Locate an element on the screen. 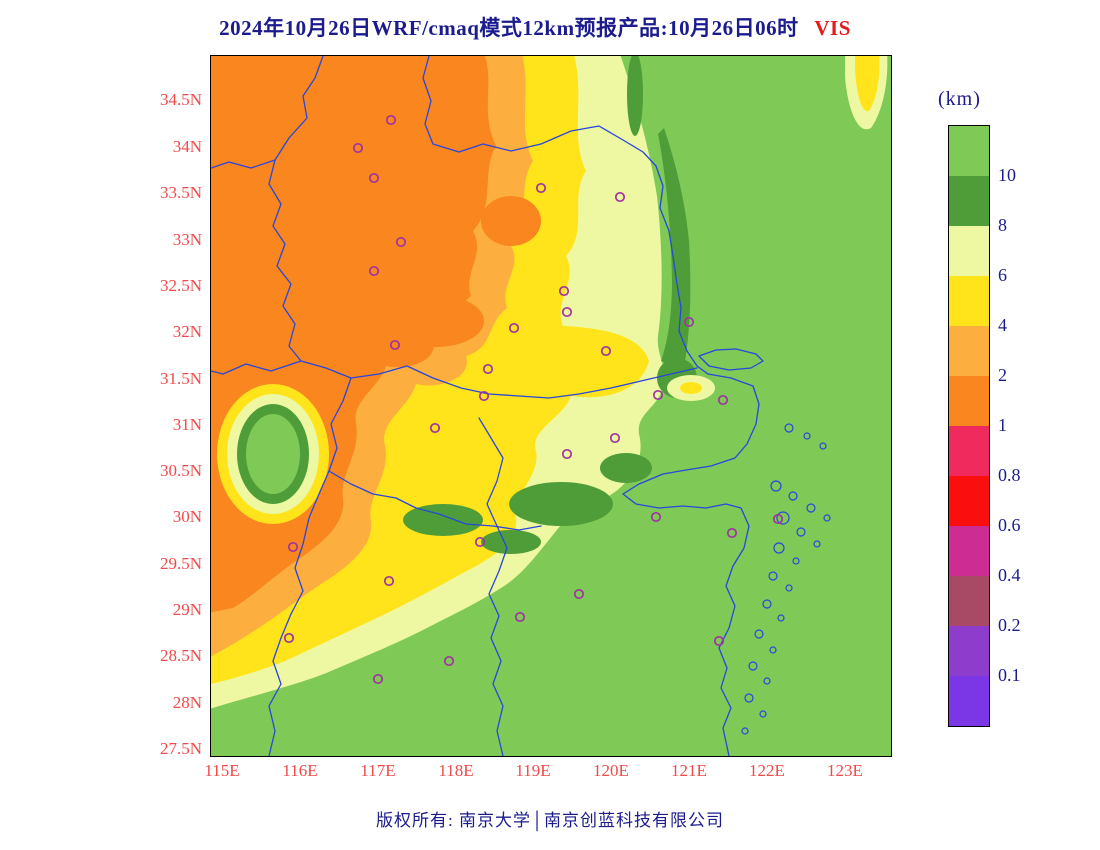 This screenshot has height=850, width=1100. legend-bar is located at coordinates (969, 426).